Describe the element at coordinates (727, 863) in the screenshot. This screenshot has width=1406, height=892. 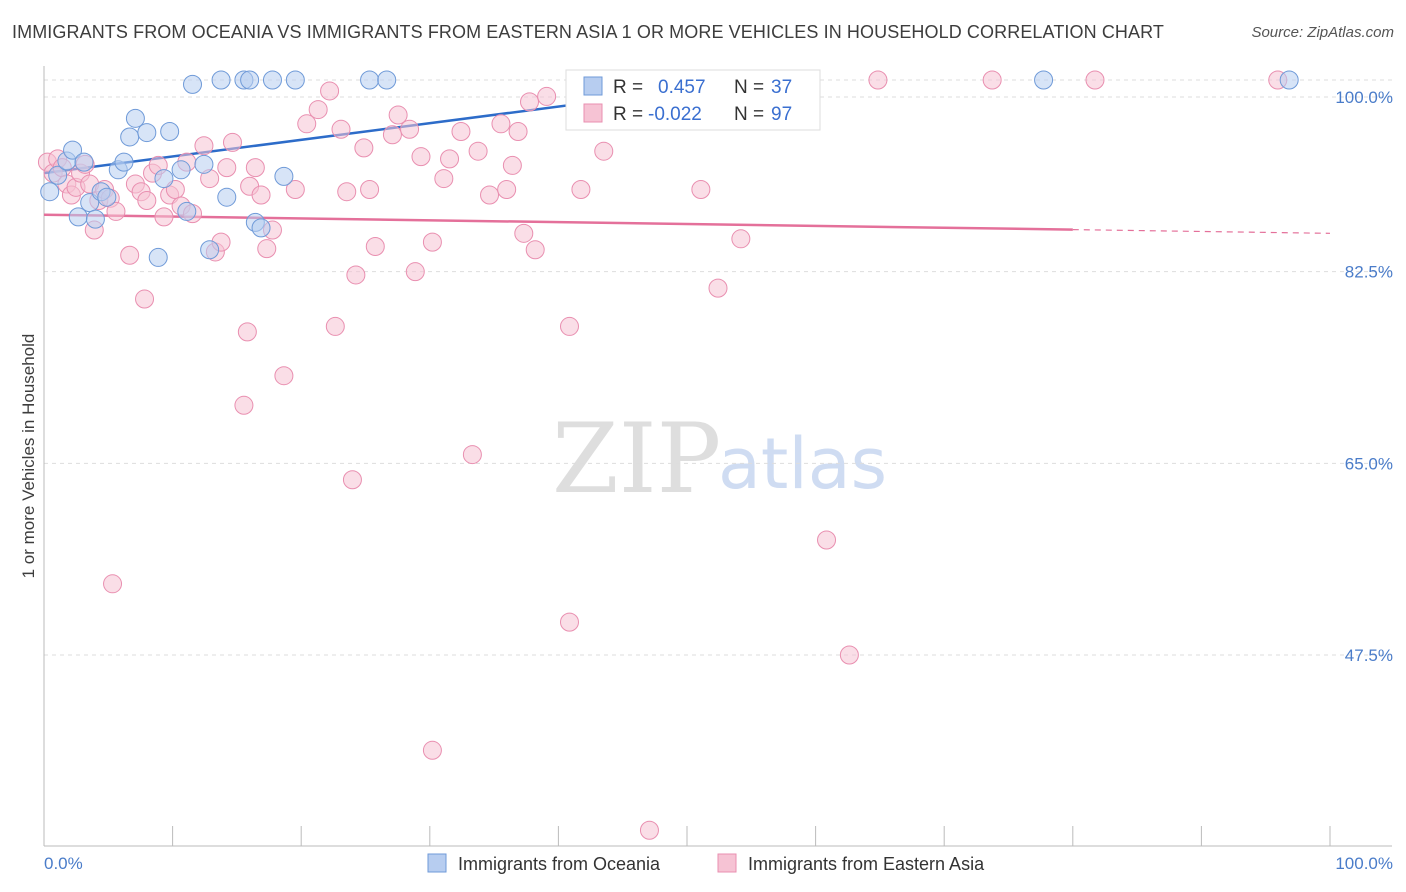
I see `bottom-legend-swatch-eastern-asia` at that location.